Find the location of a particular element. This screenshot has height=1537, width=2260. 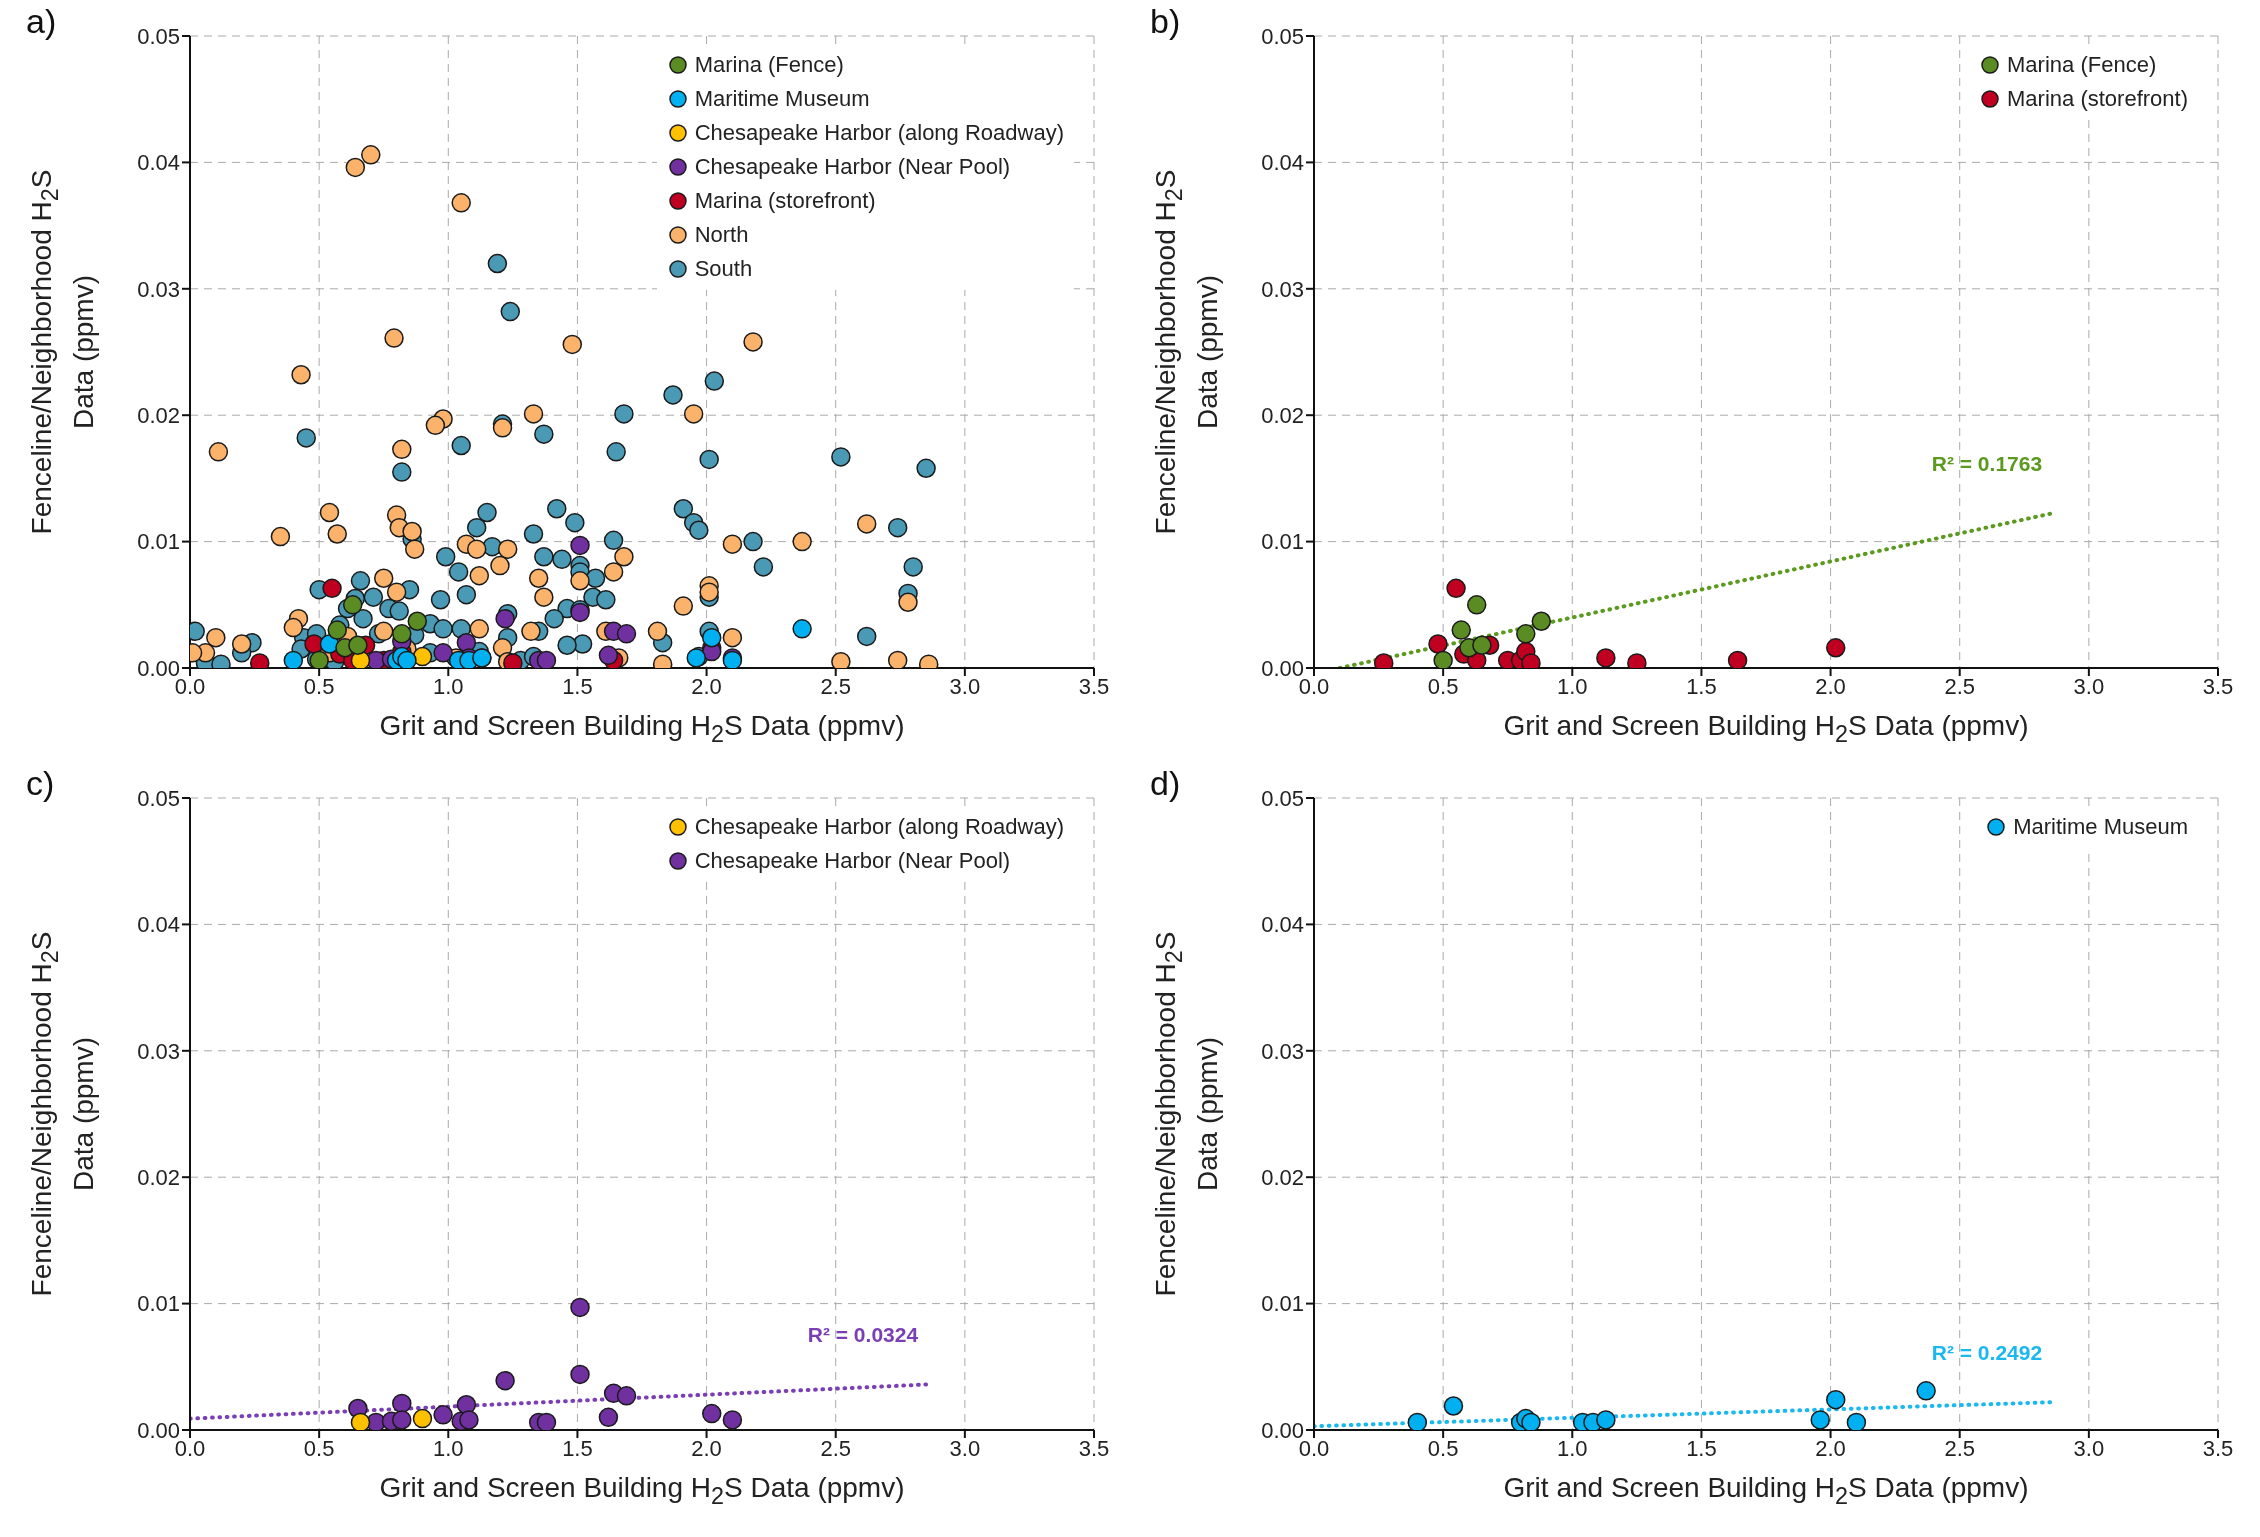

chart-title: d) is located at coordinates (1165, 783).